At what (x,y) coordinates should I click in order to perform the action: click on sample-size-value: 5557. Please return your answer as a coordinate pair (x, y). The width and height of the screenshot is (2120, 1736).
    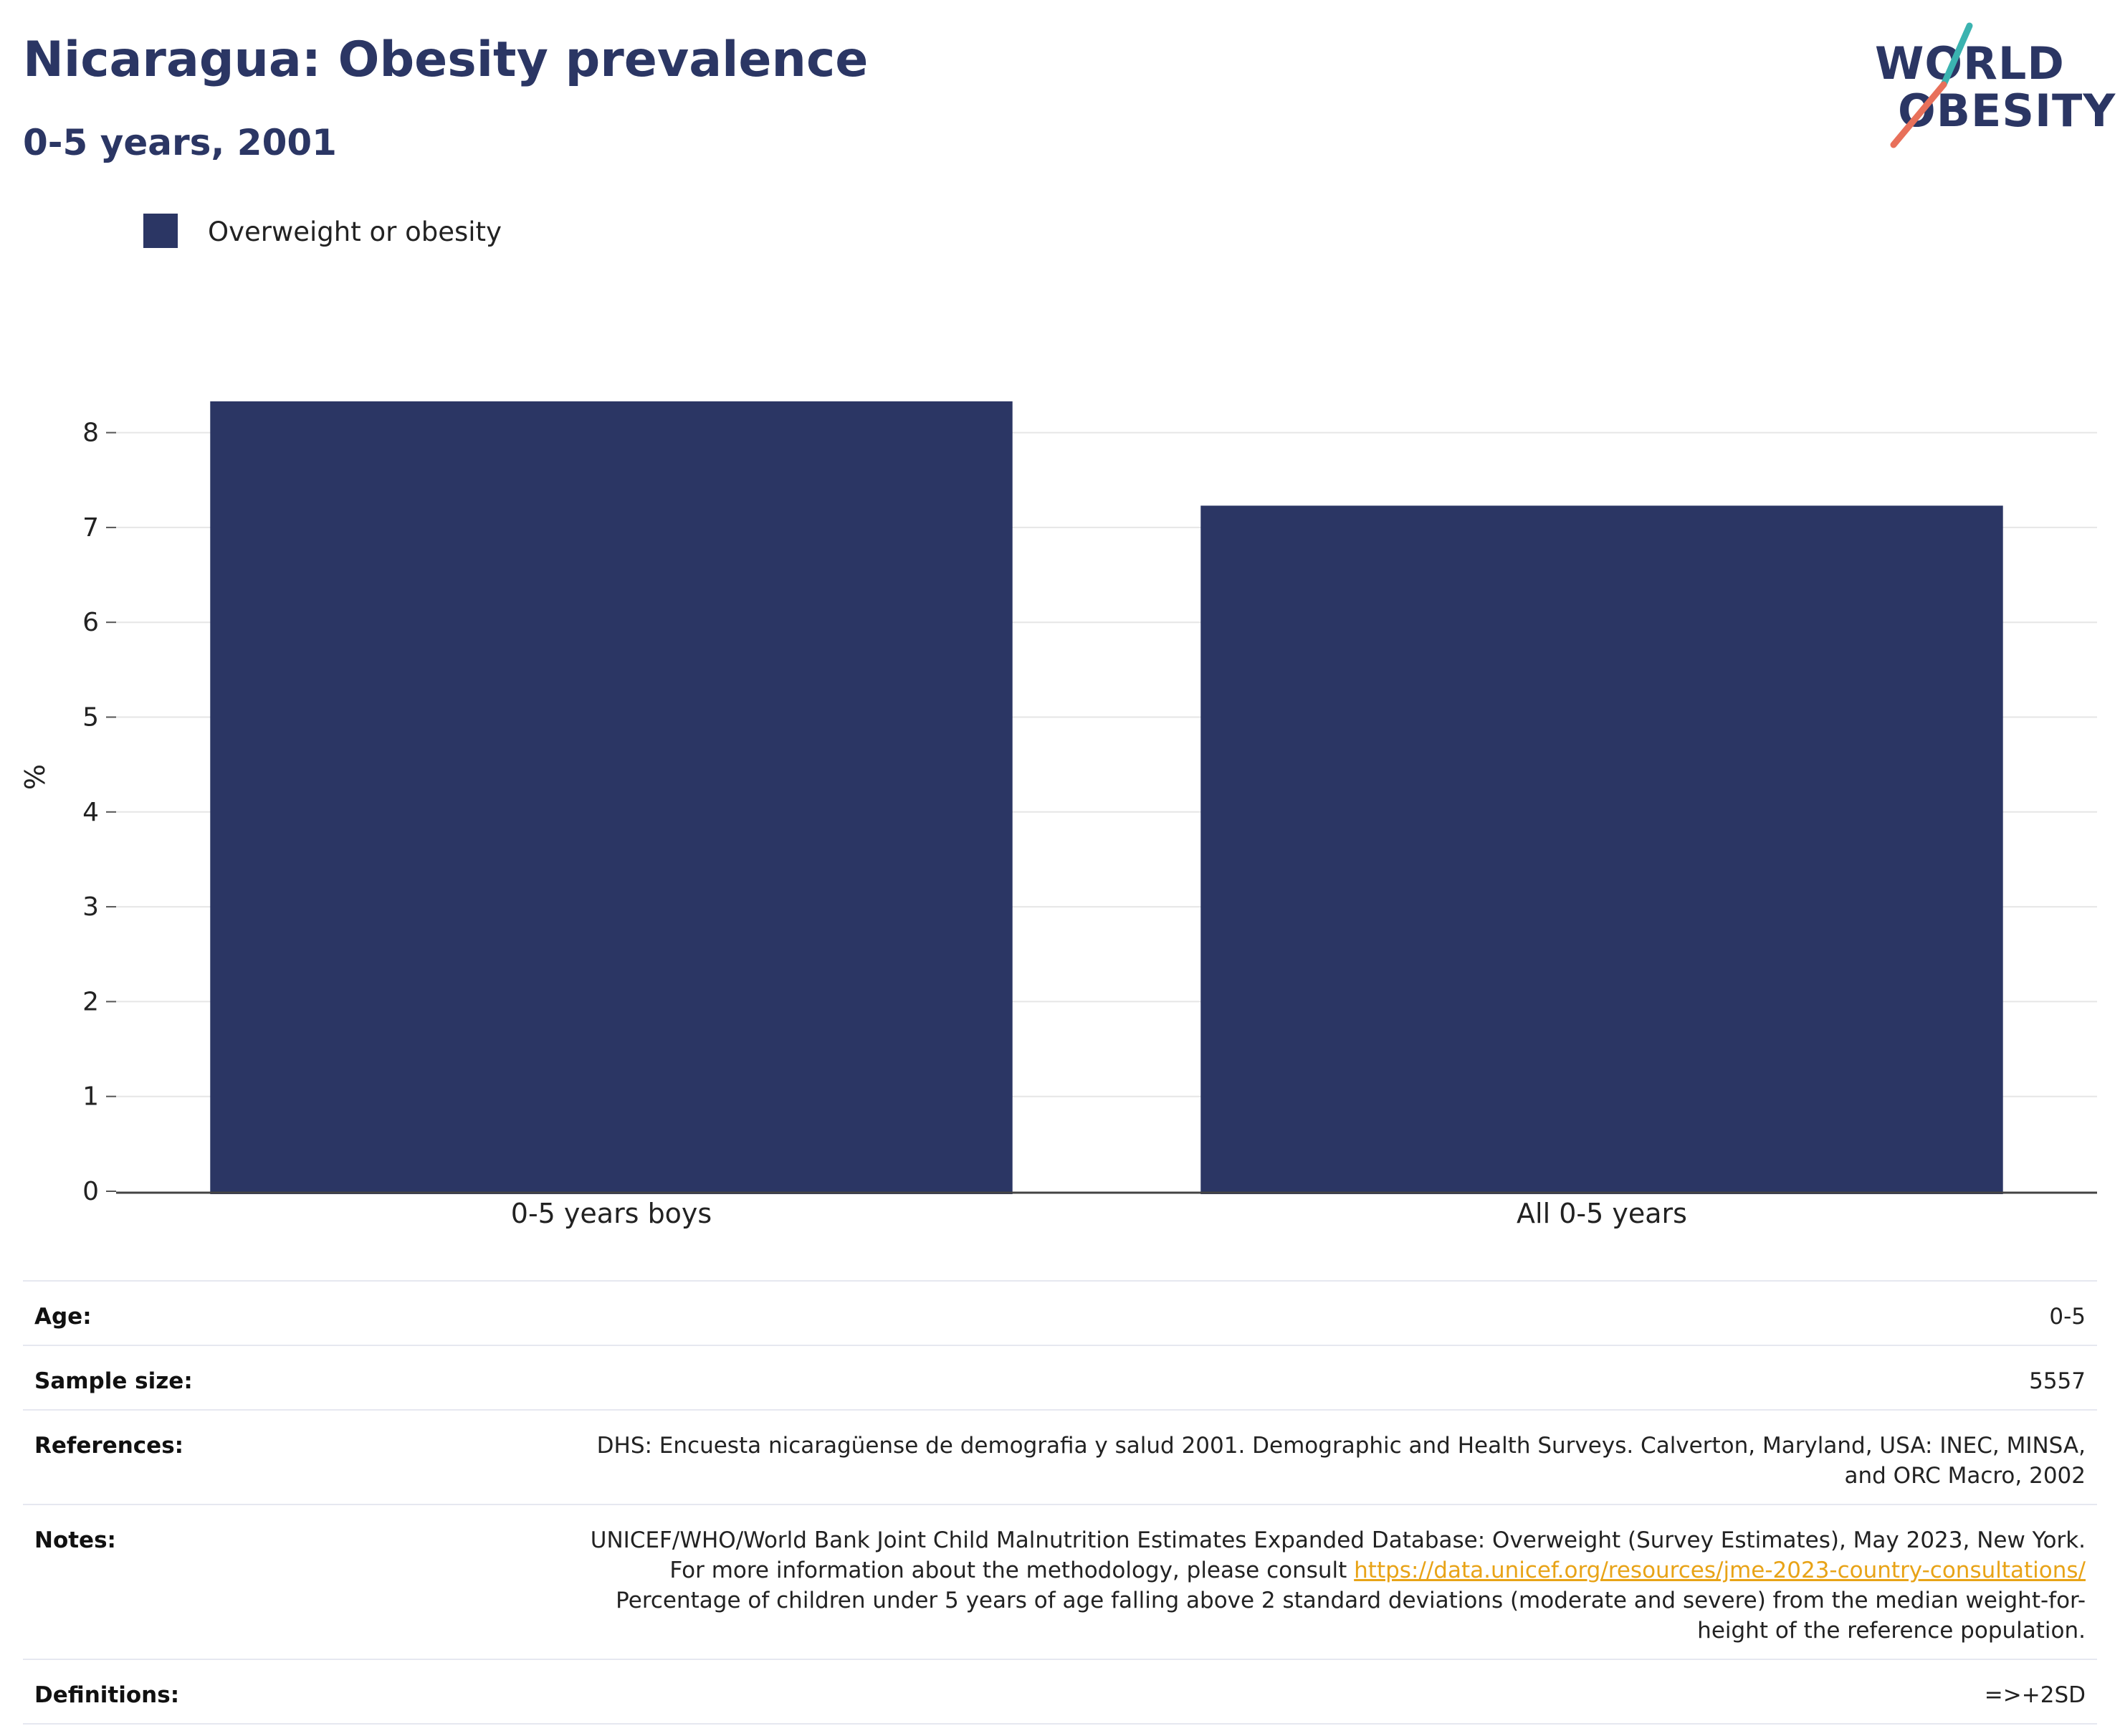
    Looking at the image, I should click on (2058, 1381).